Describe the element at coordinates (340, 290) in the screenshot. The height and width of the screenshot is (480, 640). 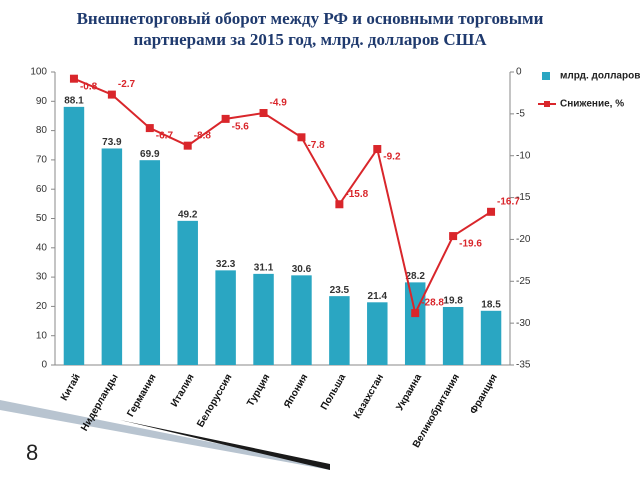
I see `bar-label: 23.5` at that location.